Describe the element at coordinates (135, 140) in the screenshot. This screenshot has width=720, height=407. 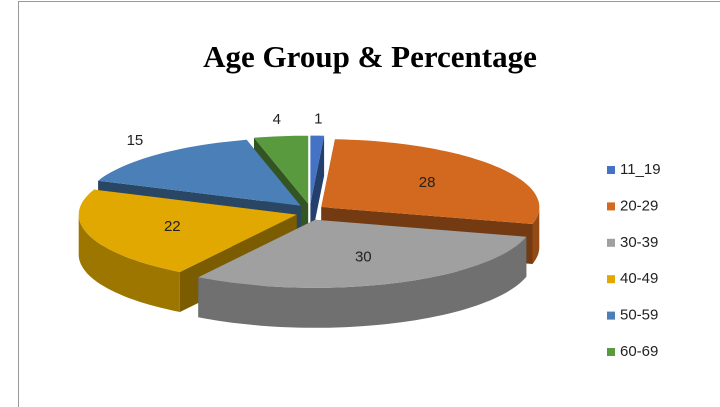
I see `data-label: 15` at that location.